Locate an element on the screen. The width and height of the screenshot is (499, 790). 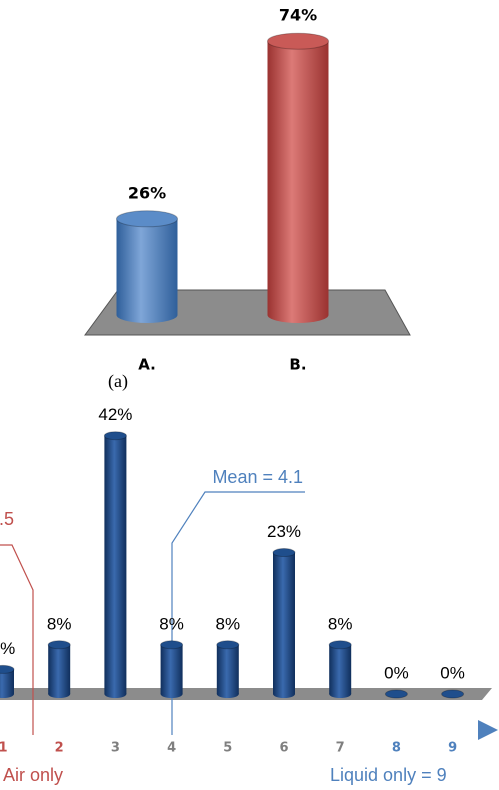
x-tick-label: B. is located at coordinates (297, 365).